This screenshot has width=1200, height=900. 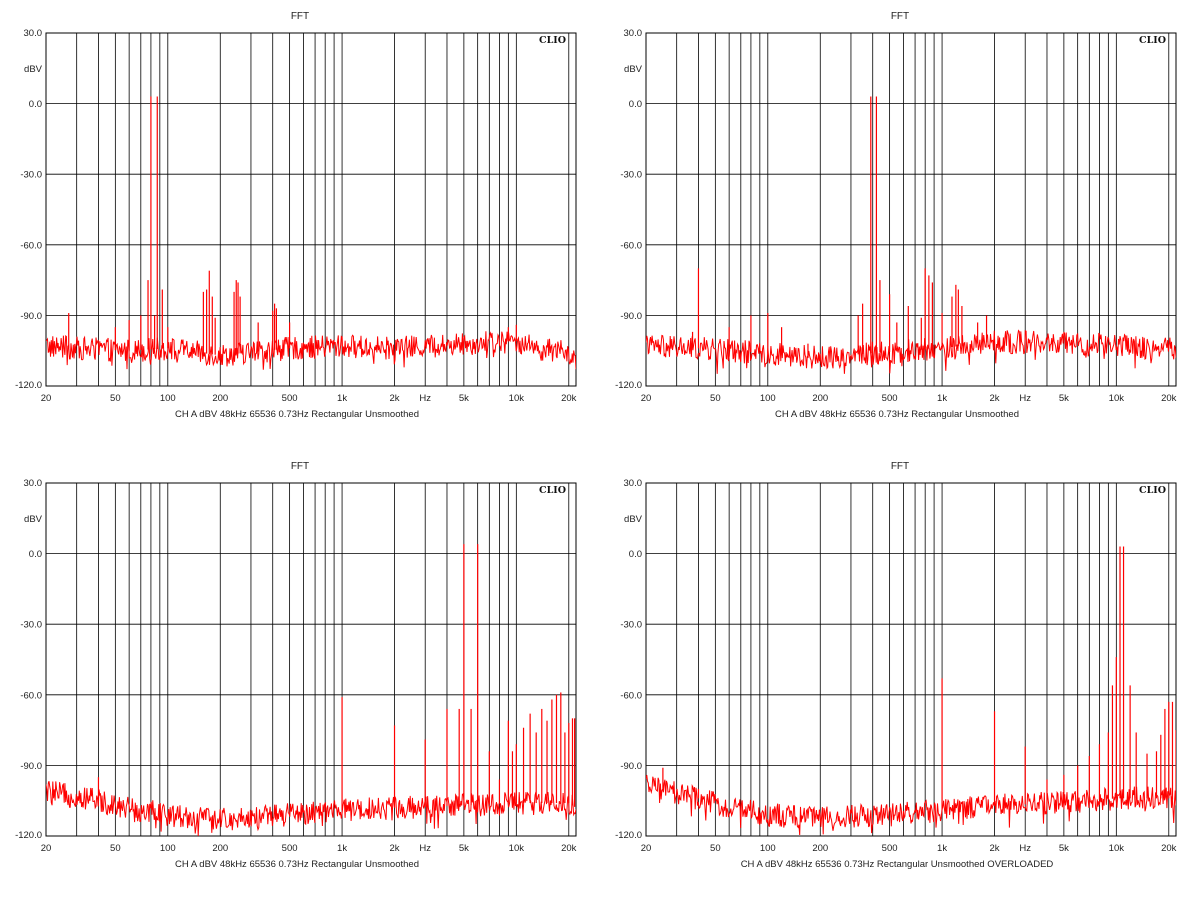 What do you see at coordinates (890, 848) in the screenshot?
I see `chart4-xtick-label: 500` at bounding box center [890, 848].